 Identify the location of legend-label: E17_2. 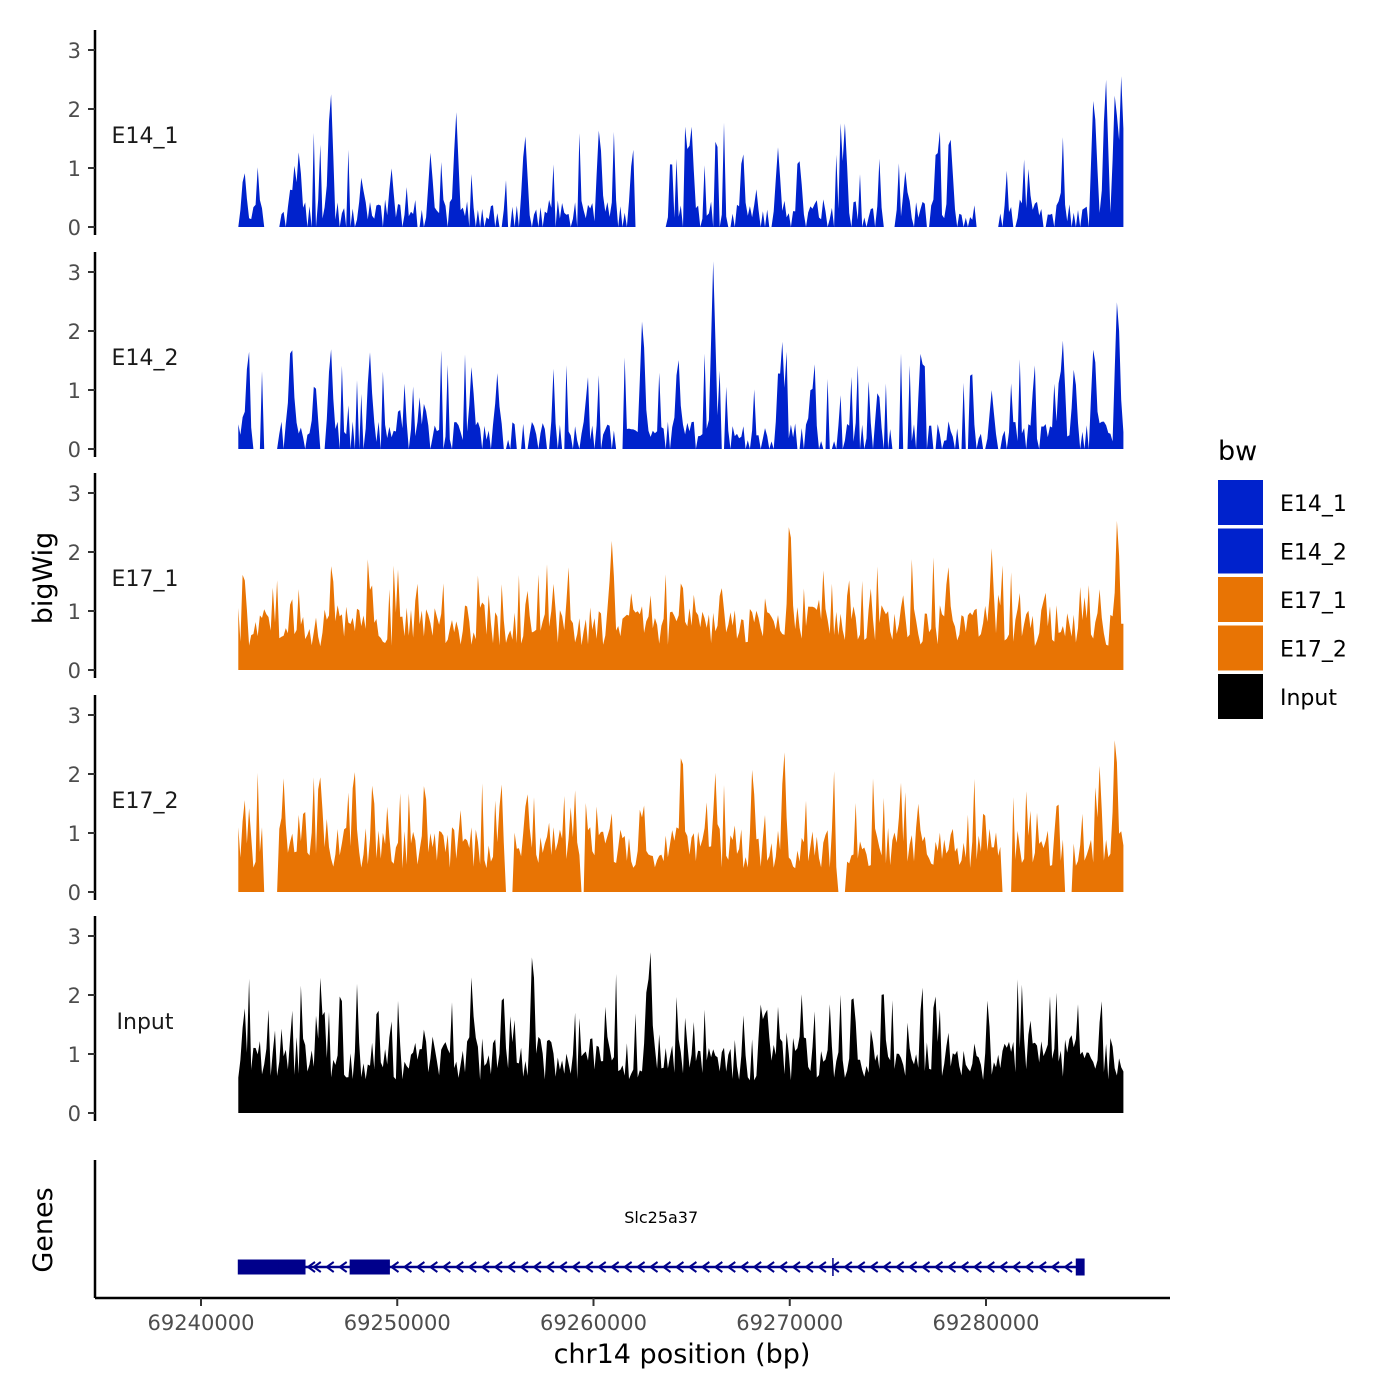
(1313, 650).